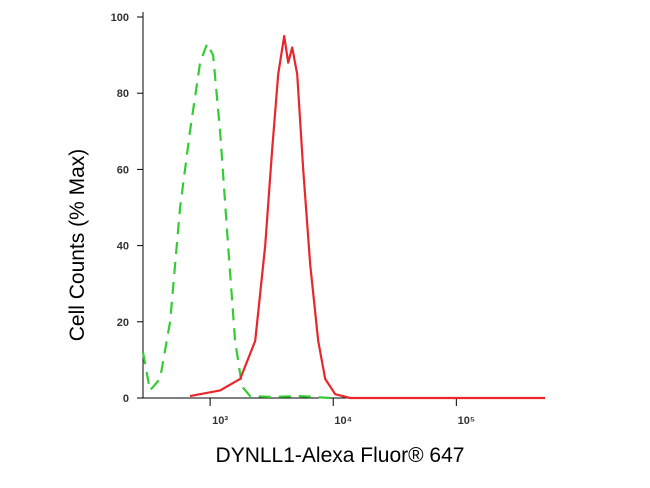 The image size is (650, 488). I want to click on y-axis-label: Cell Counts (% Max), so click(77, 245).